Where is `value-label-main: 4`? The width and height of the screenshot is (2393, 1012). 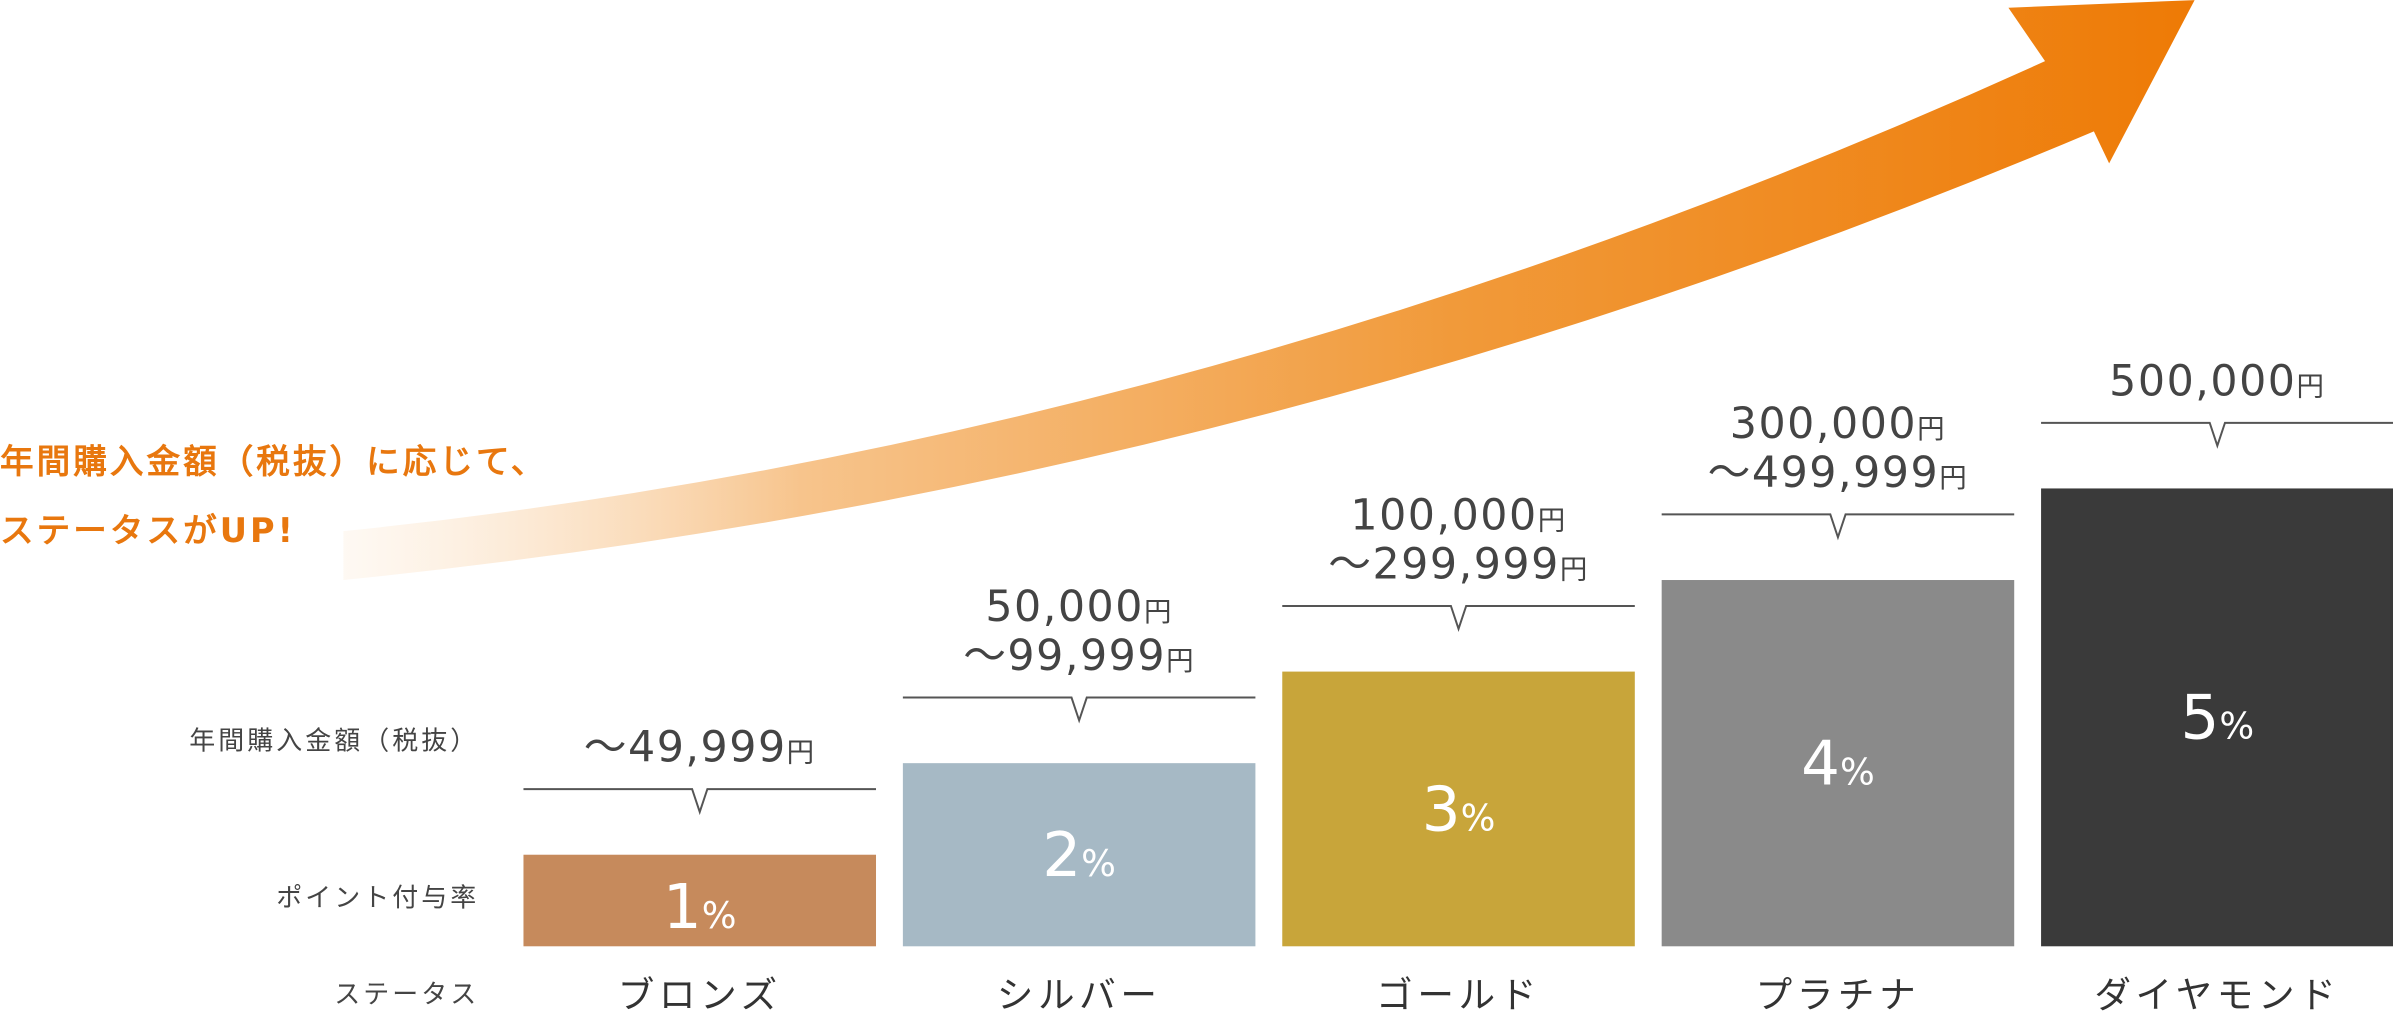 value-label-main: 4 is located at coordinates (1820, 764).